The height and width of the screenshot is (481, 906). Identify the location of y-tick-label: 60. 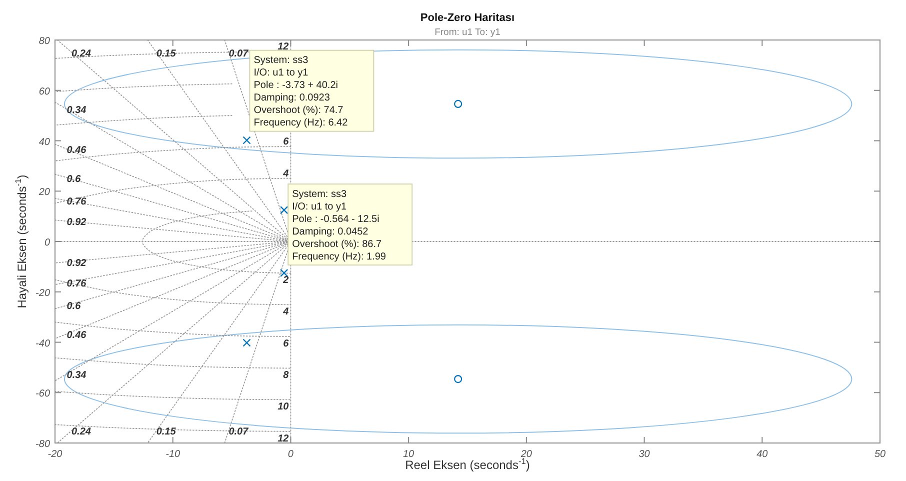
(44, 92).